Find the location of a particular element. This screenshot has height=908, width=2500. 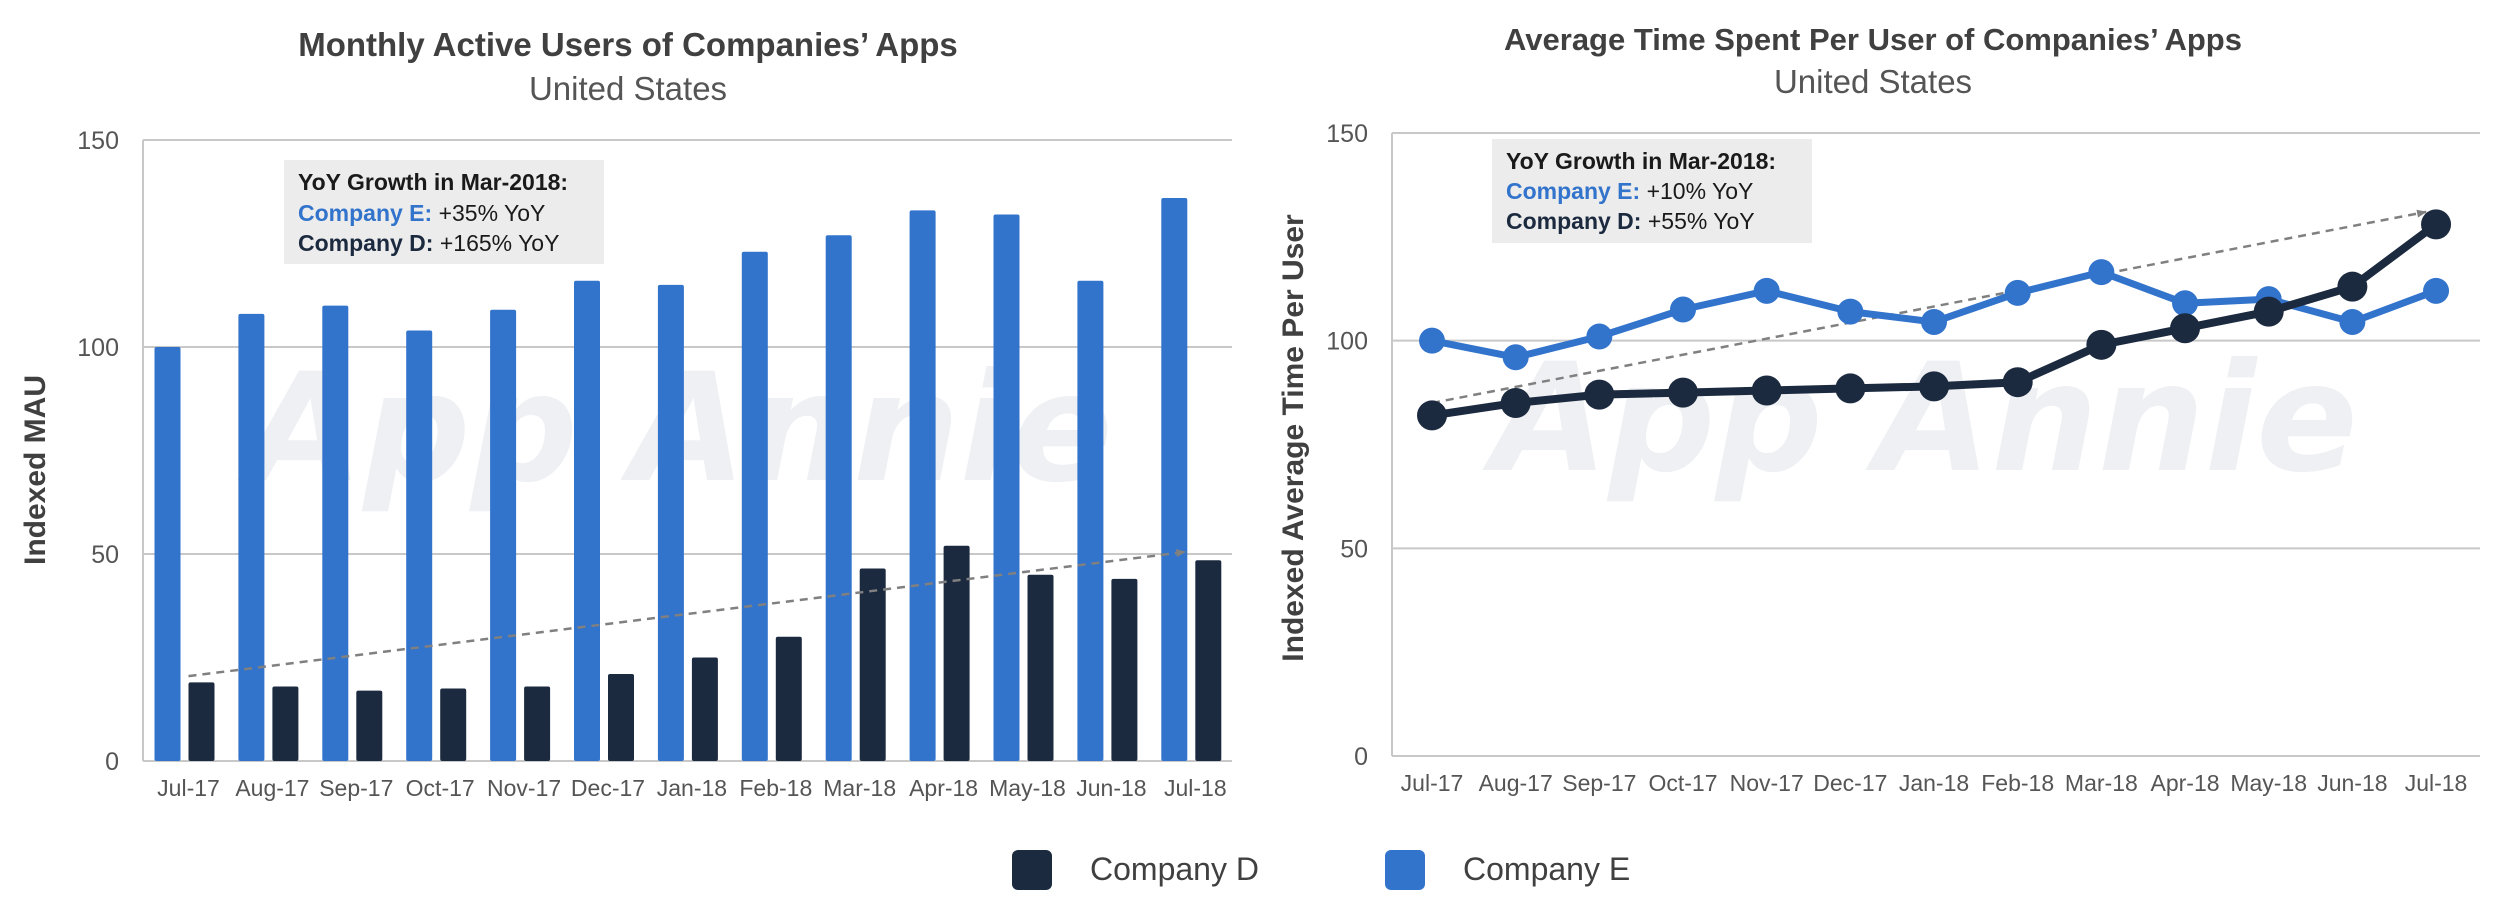

mau-y-axis-title: Indexed MAU is located at coordinates (35, 470).